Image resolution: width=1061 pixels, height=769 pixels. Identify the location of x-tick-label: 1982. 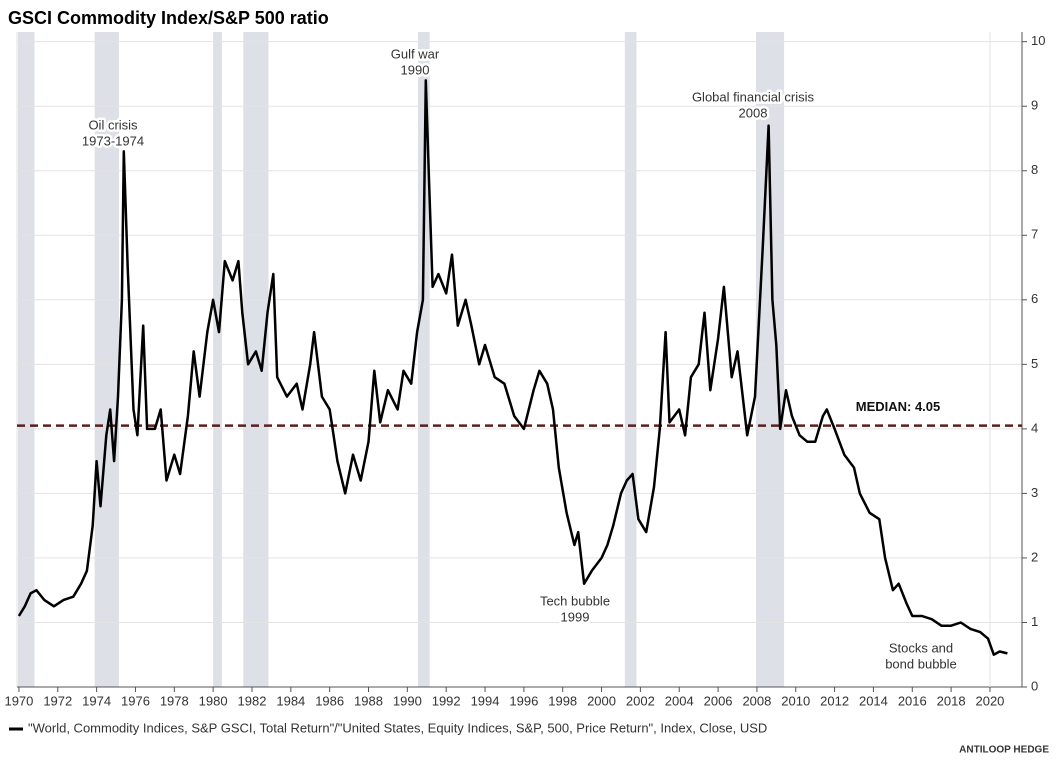
(252, 700).